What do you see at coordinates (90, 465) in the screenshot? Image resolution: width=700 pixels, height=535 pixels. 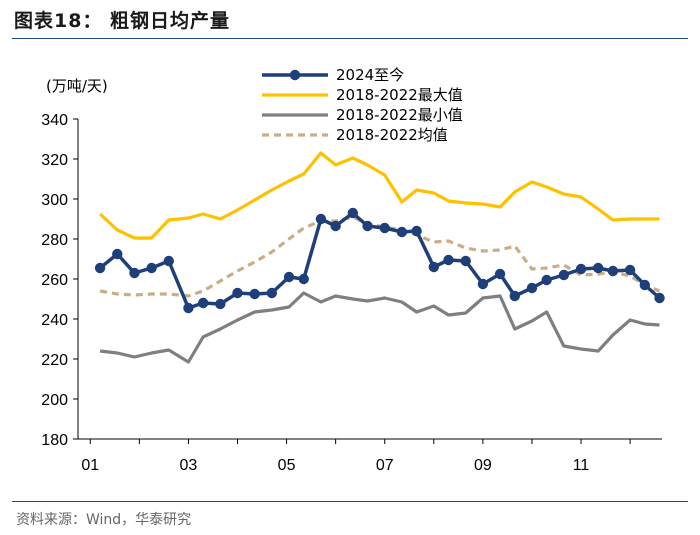 I see `x-tick-label: 01` at bounding box center [90, 465].